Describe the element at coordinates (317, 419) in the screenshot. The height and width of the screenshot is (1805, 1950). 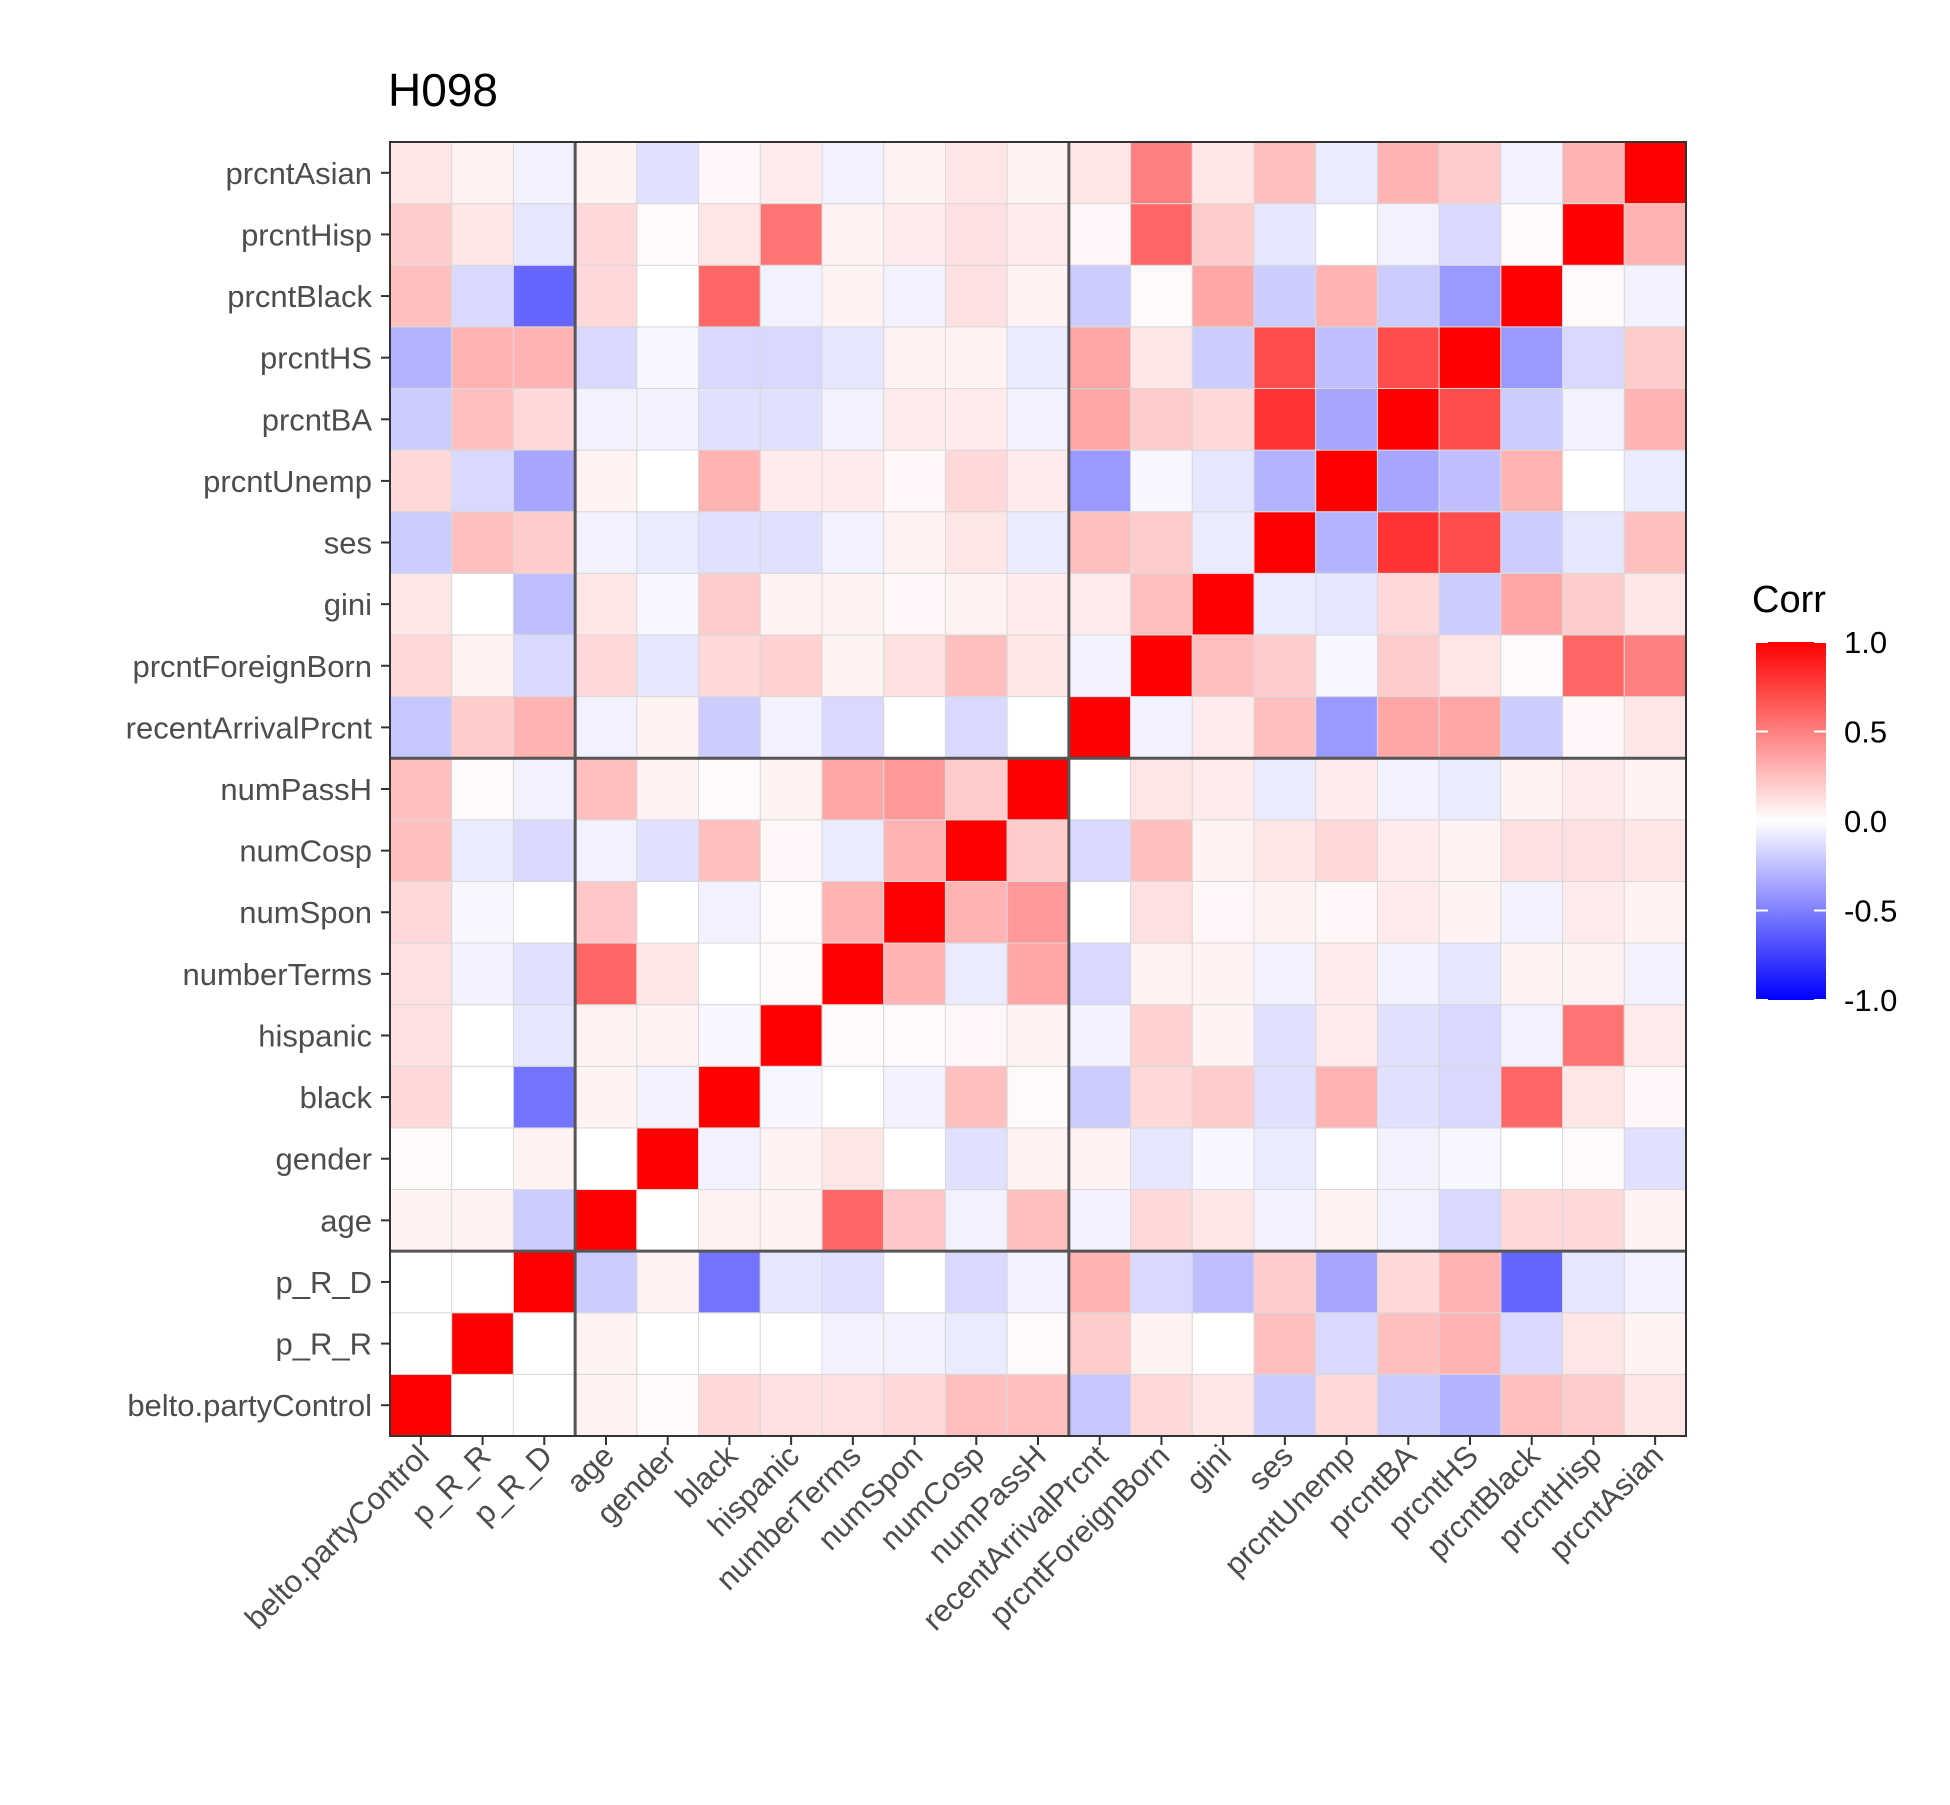
I see `y-tick-label: prcntBA` at that location.